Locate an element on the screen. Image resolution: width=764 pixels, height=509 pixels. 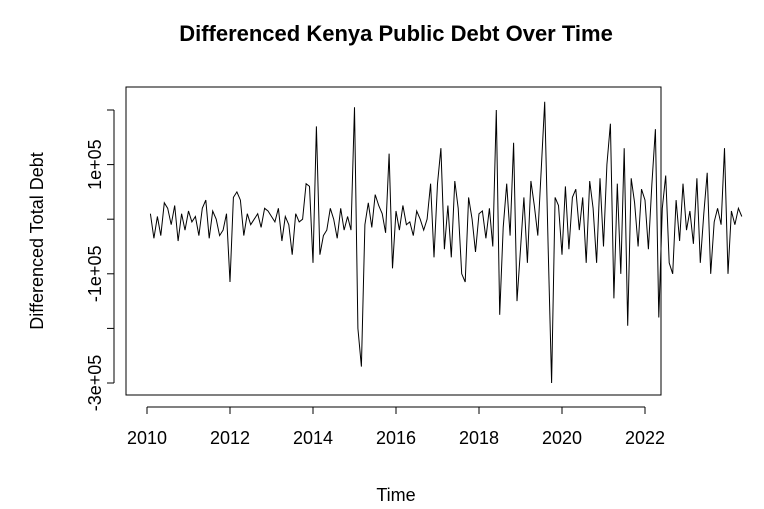
y-tick-label: 1e+05 is located at coordinates (95, 164).